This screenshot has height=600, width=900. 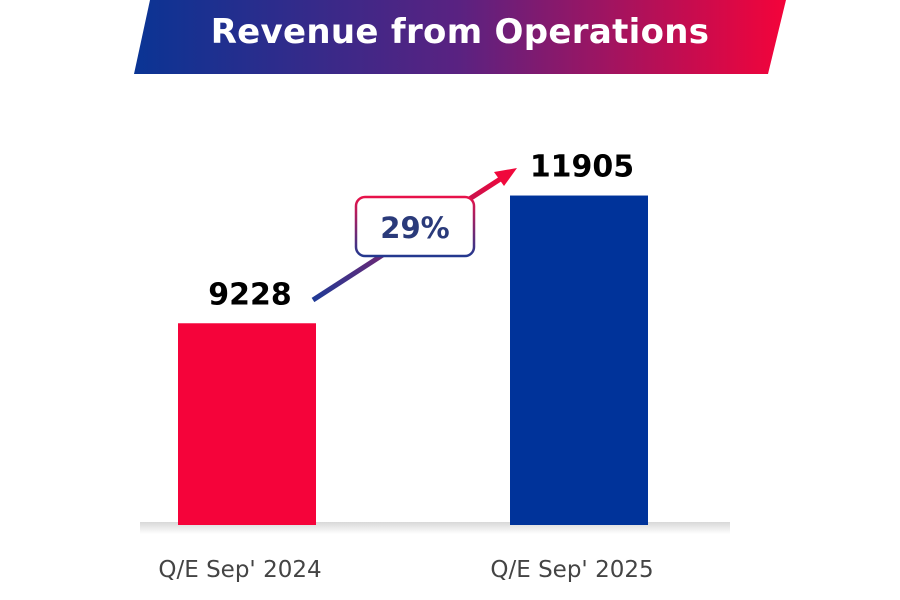 What do you see at coordinates (239, 570) in the screenshot?
I see `category-label-0: Q/E Sep' 2024` at bounding box center [239, 570].